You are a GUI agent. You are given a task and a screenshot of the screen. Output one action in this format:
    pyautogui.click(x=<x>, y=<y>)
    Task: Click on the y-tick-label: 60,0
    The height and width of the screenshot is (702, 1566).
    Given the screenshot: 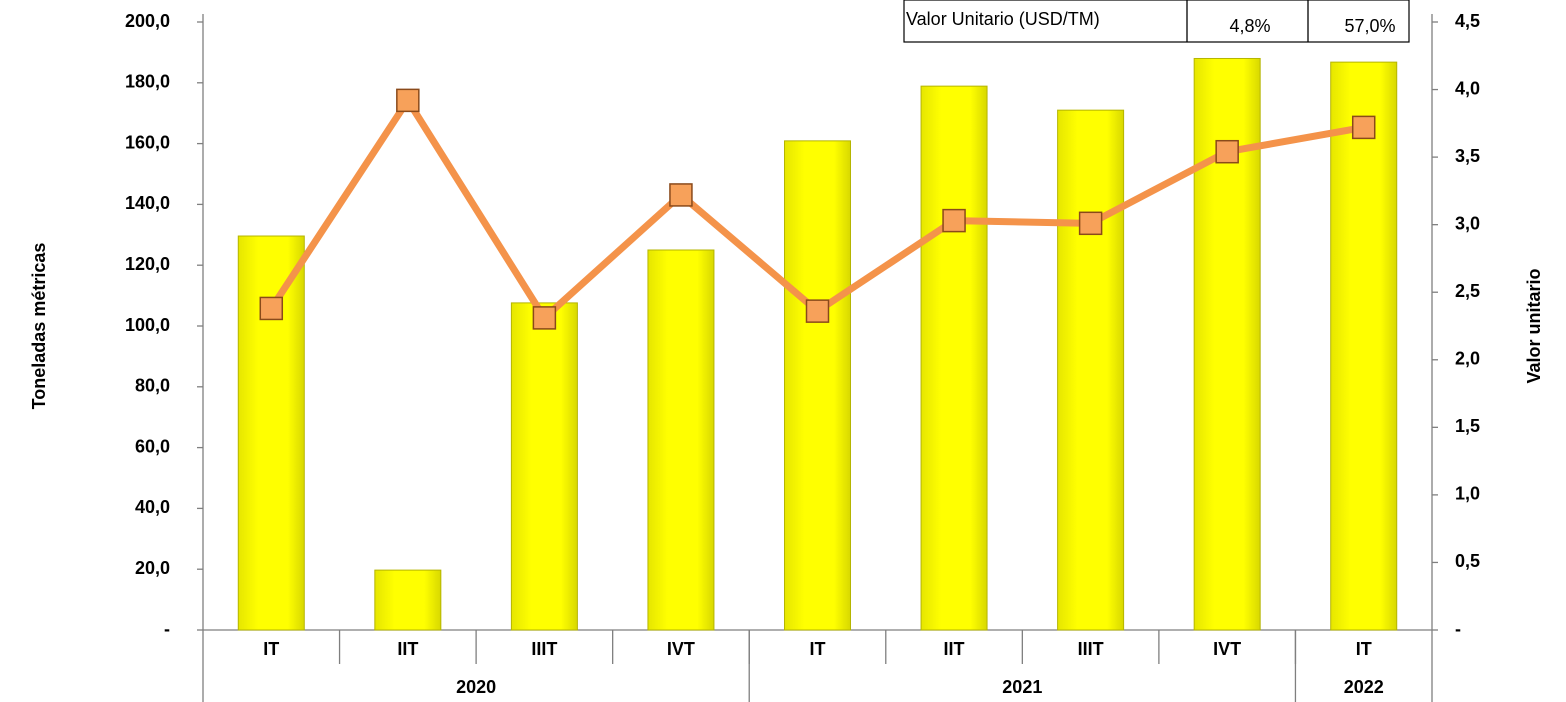 What is the action you would take?
    pyautogui.click(x=152, y=446)
    